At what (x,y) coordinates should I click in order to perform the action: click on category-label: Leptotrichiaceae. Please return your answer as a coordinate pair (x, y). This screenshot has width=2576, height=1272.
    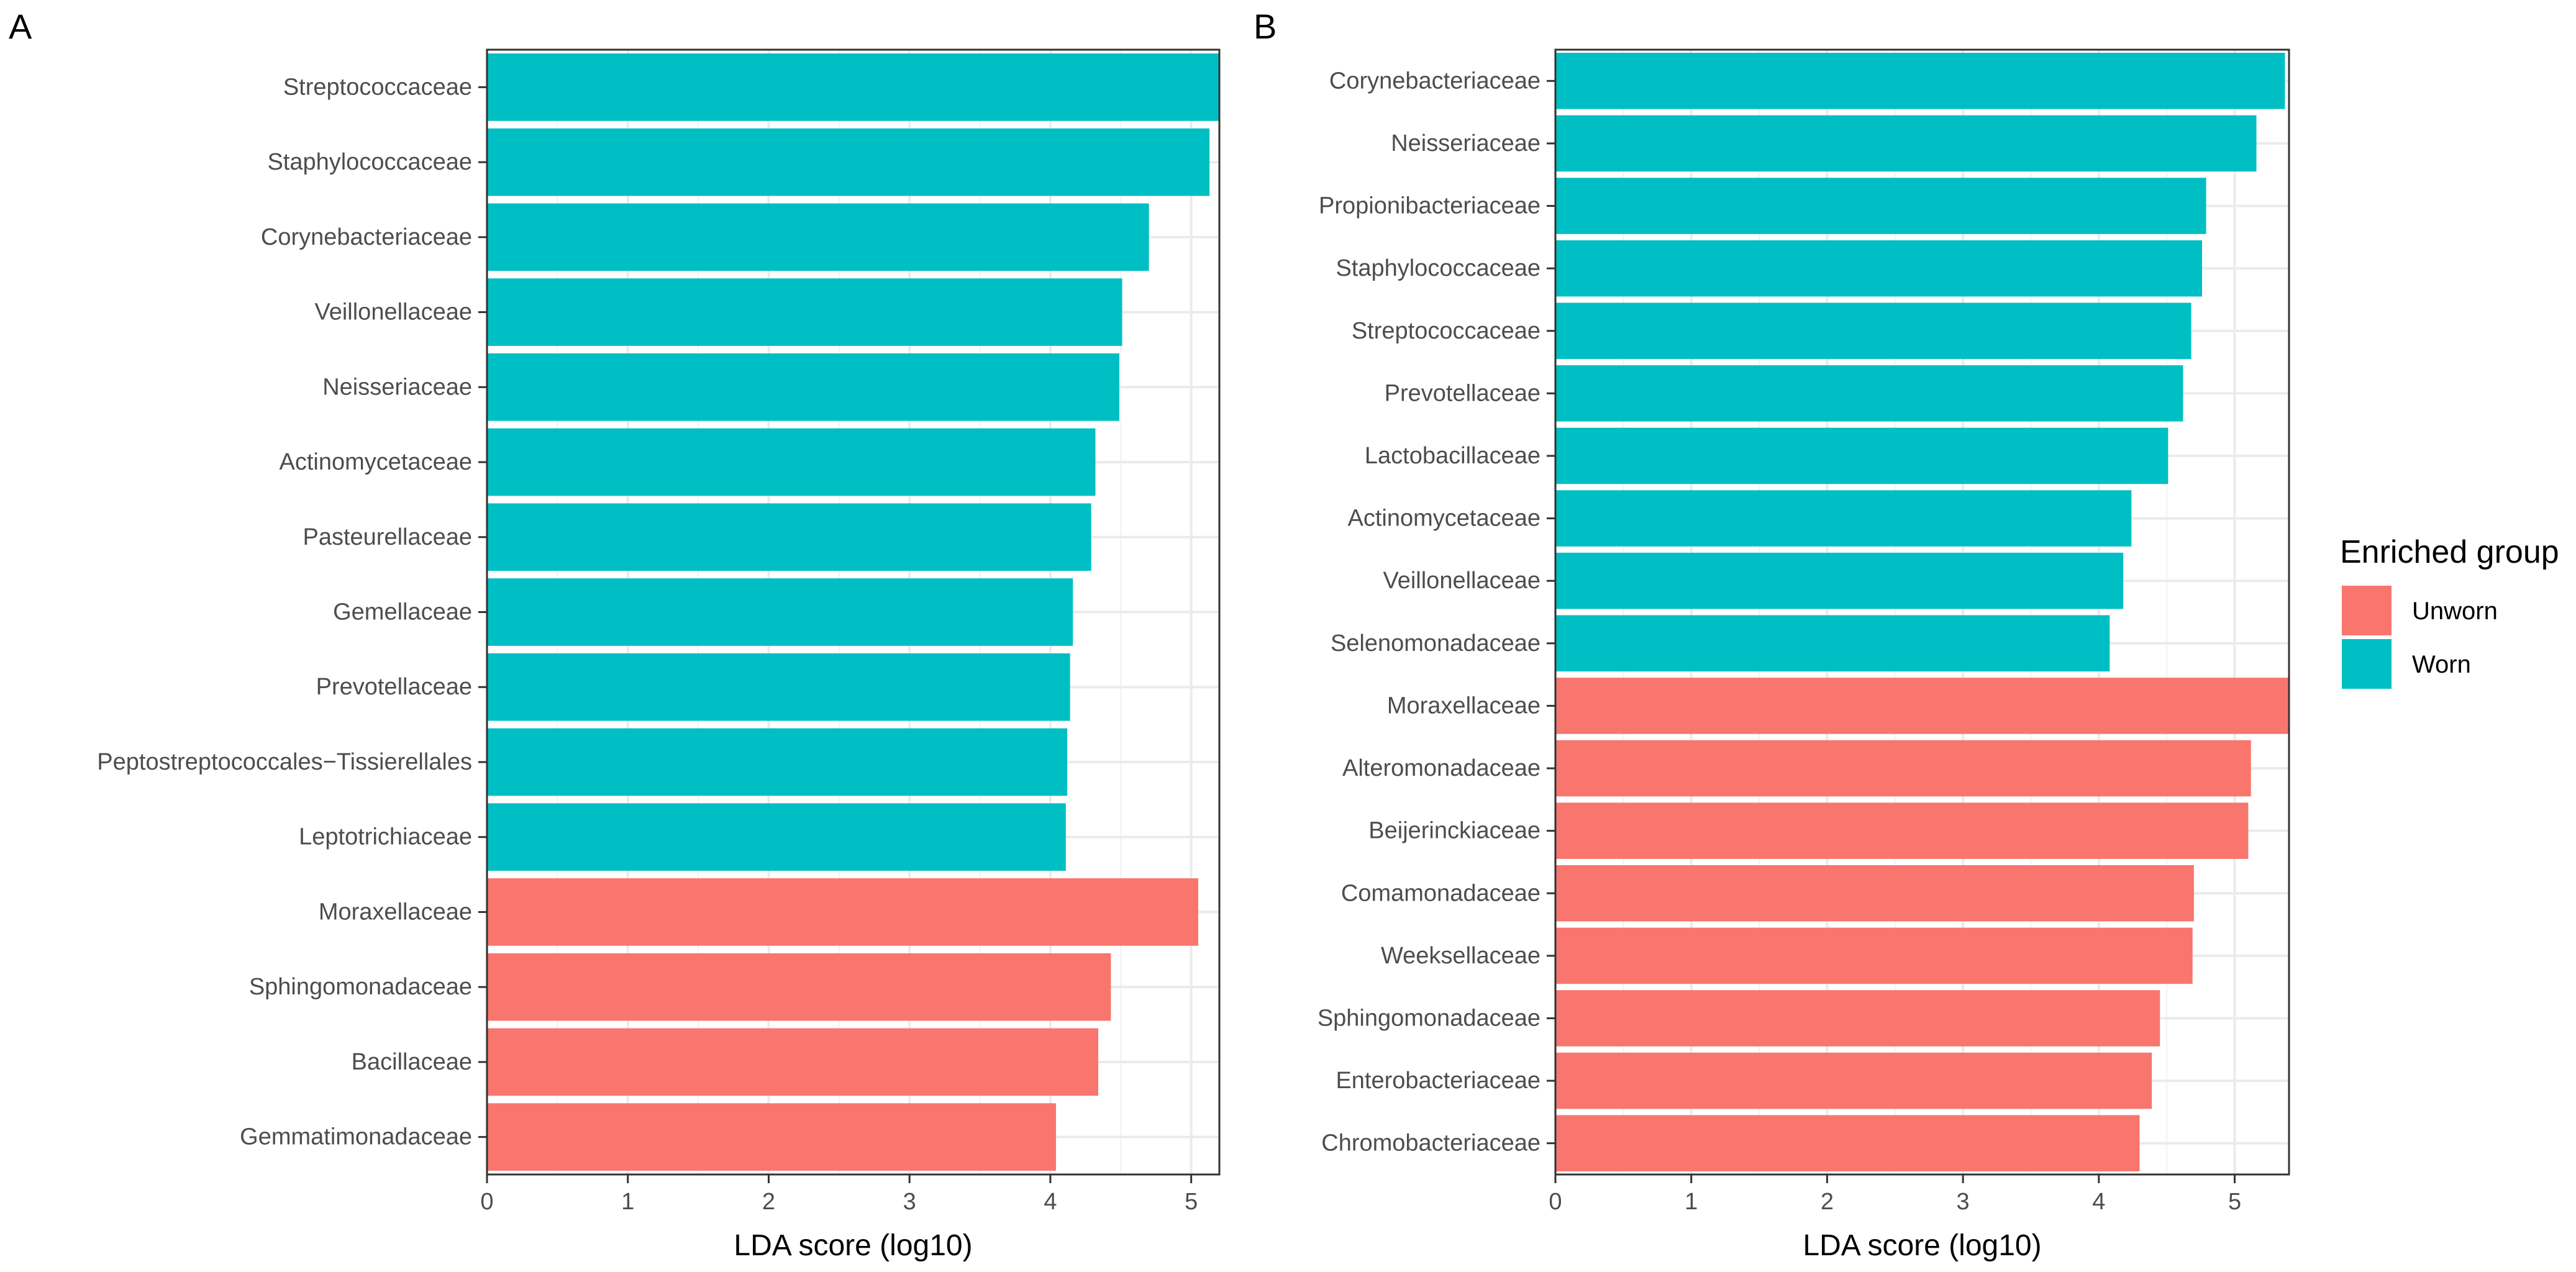
    Looking at the image, I should click on (385, 837).